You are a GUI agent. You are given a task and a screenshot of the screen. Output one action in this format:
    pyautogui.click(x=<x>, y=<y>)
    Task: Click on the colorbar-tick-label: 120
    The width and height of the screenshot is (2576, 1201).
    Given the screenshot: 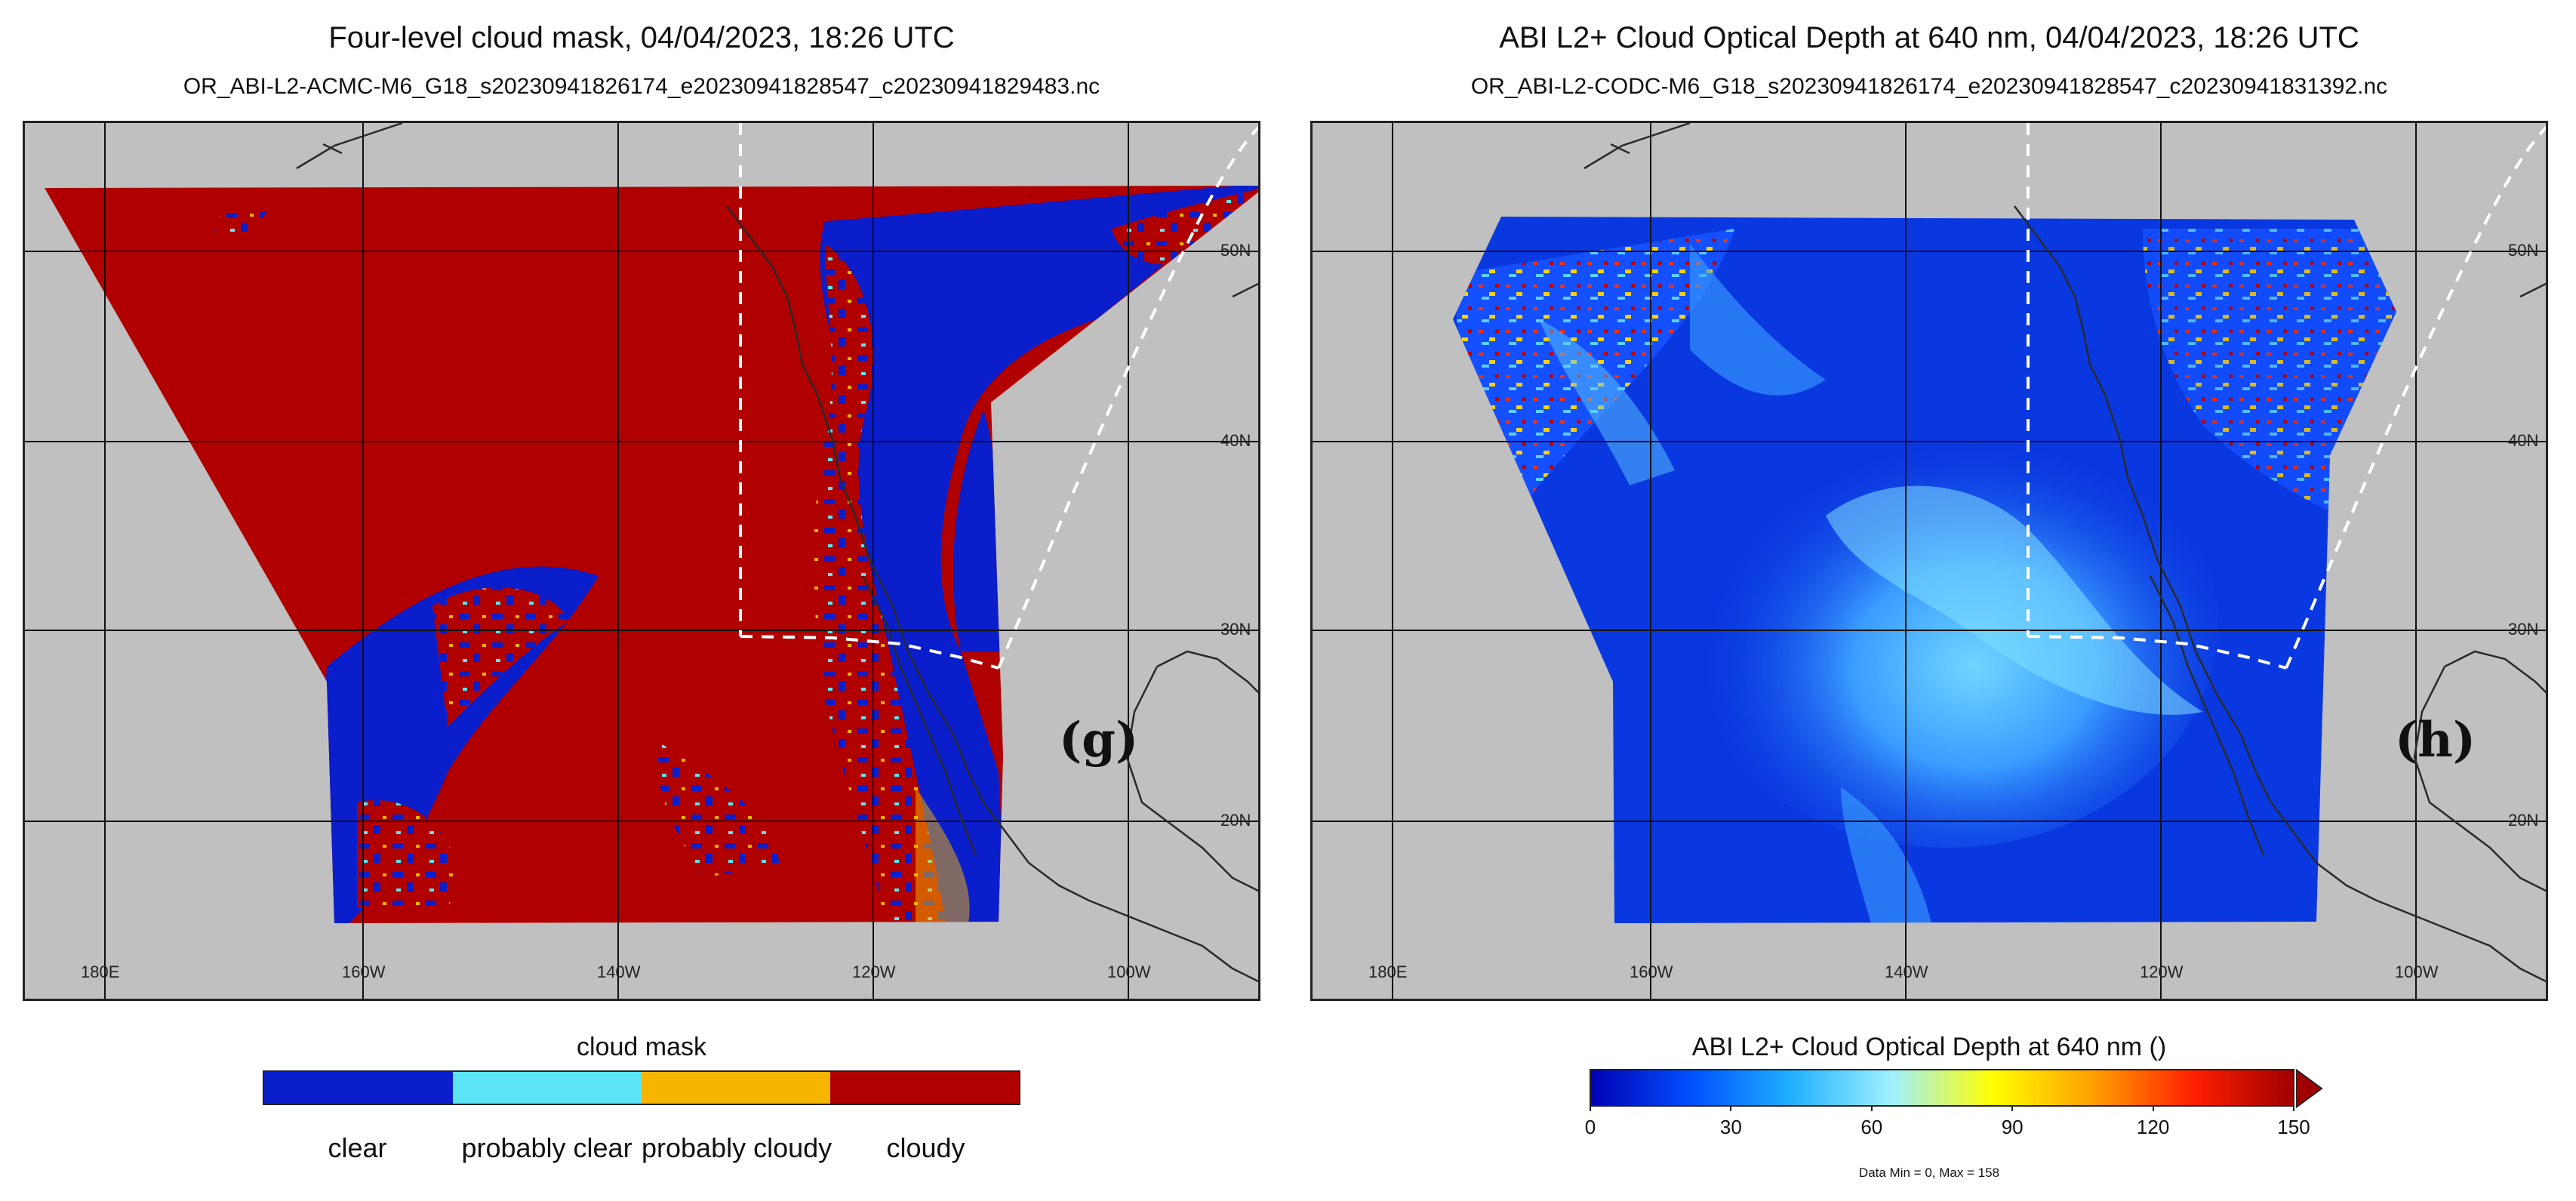 What is the action you would take?
    pyautogui.click(x=2153, y=1127)
    